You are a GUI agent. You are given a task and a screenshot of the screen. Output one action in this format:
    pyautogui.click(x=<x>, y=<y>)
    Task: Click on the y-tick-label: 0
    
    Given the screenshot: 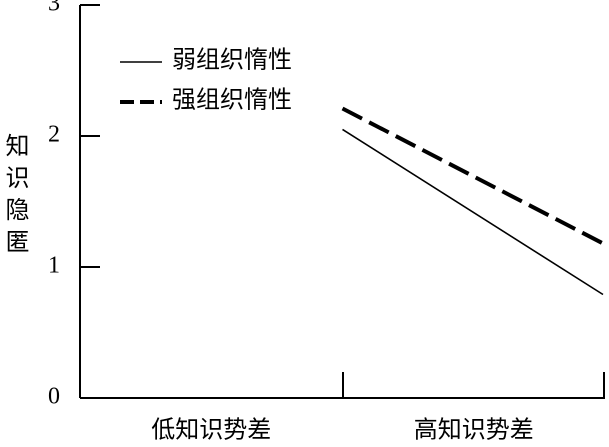 What is the action you would take?
    pyautogui.click(x=54, y=397)
    